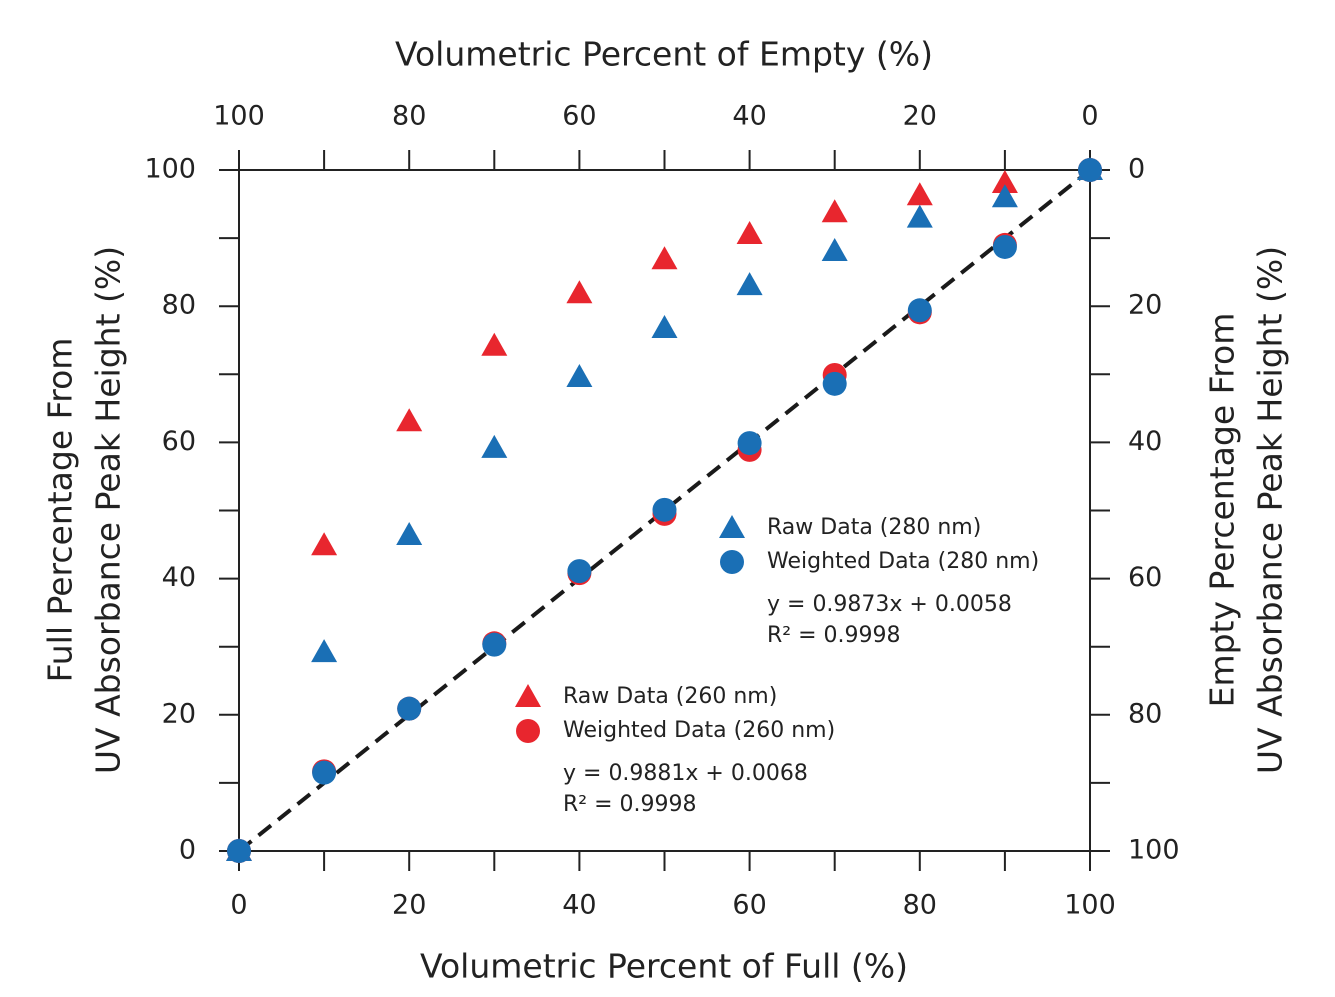 Image resolution: width=1335 pixels, height=997 pixels. Describe the element at coordinates (670, 696) in the screenshot. I see `legend-label: Raw Data (260 nm)` at that location.